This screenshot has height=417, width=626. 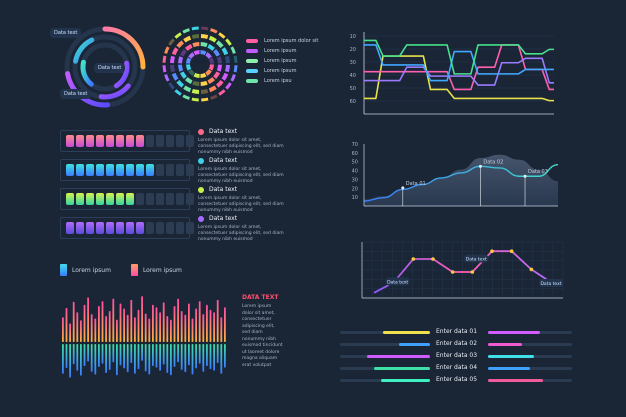 What do you see at coordinates (291, 41) in the screenshot?
I see `legend-label: Lorem ipsum dolor sit` at bounding box center [291, 41].